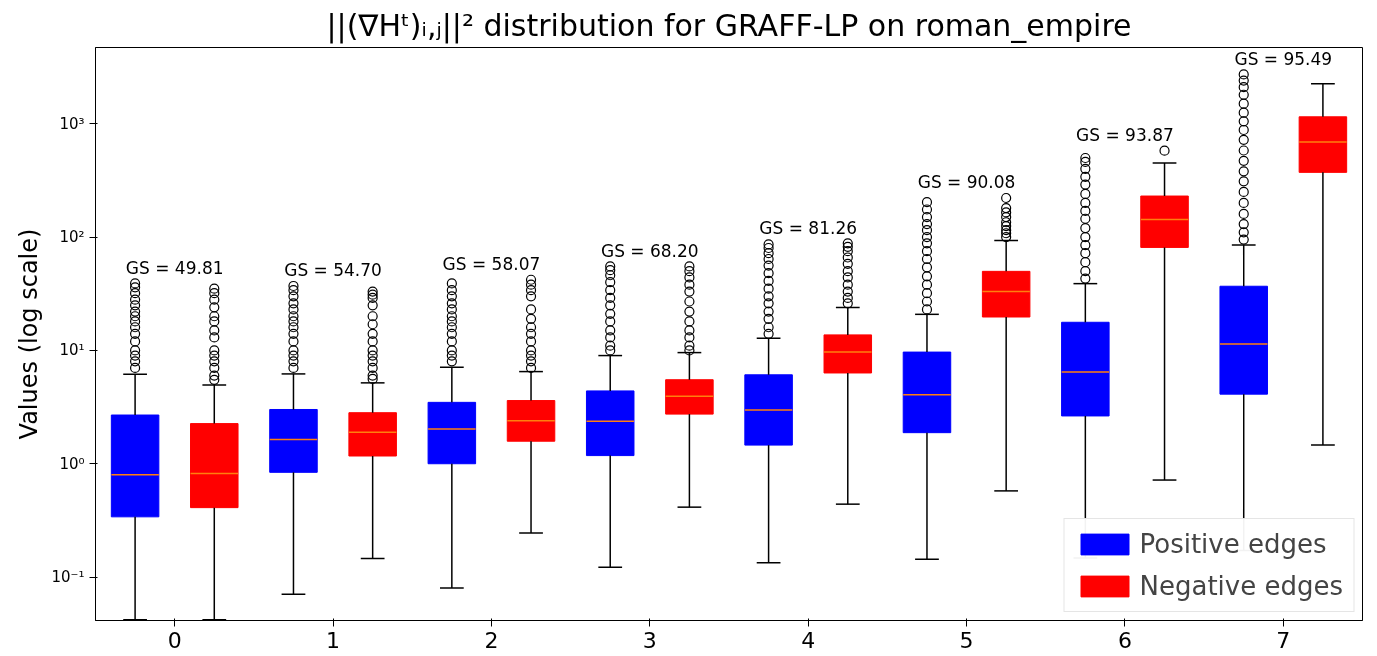 This screenshot has height=656, width=1377. I want to click on y-tick-label: 10¹, so click(72, 350).